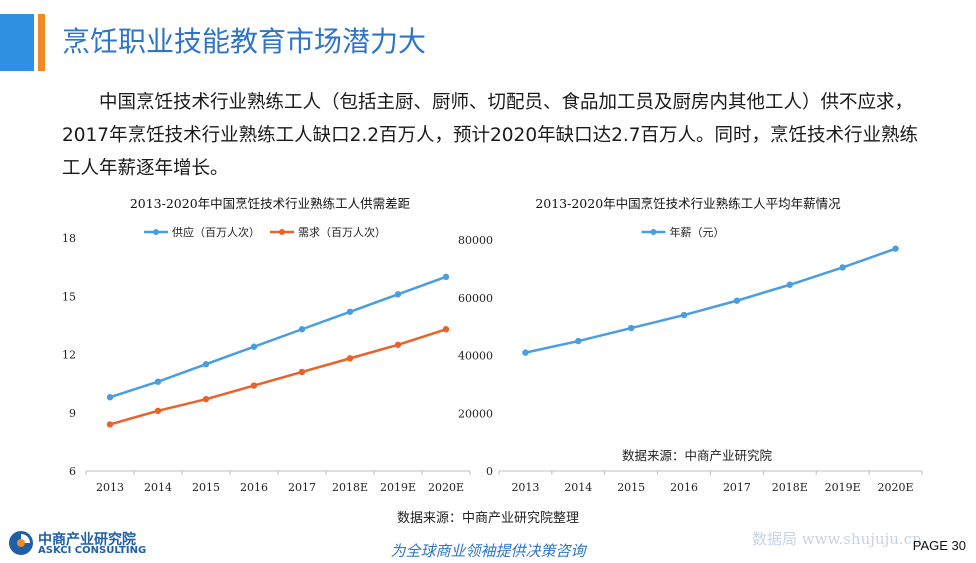 This screenshot has width=976, height=563. What do you see at coordinates (487, 518) in the screenshot?
I see `footer-source-note: 数据来源：中商产业研究院整理` at bounding box center [487, 518].